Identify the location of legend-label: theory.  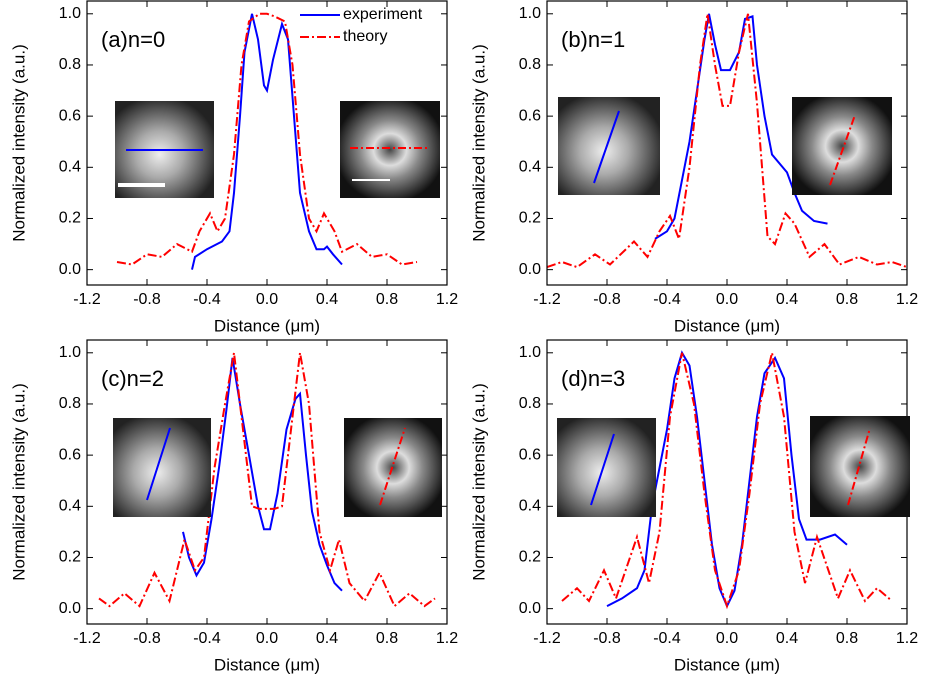
(365, 36).